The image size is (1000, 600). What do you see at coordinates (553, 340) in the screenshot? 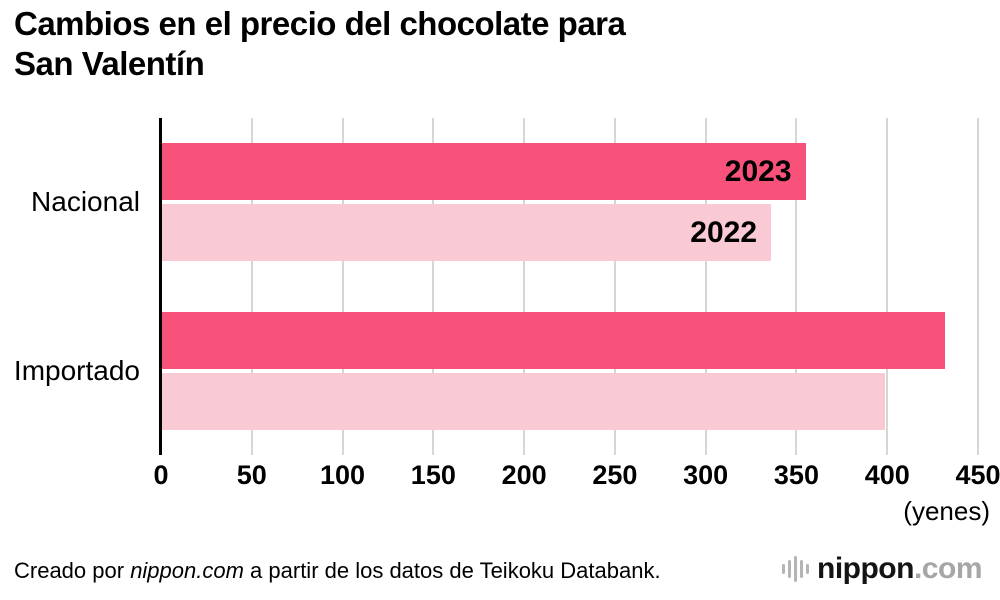
I see `bar-importado-2023` at bounding box center [553, 340].